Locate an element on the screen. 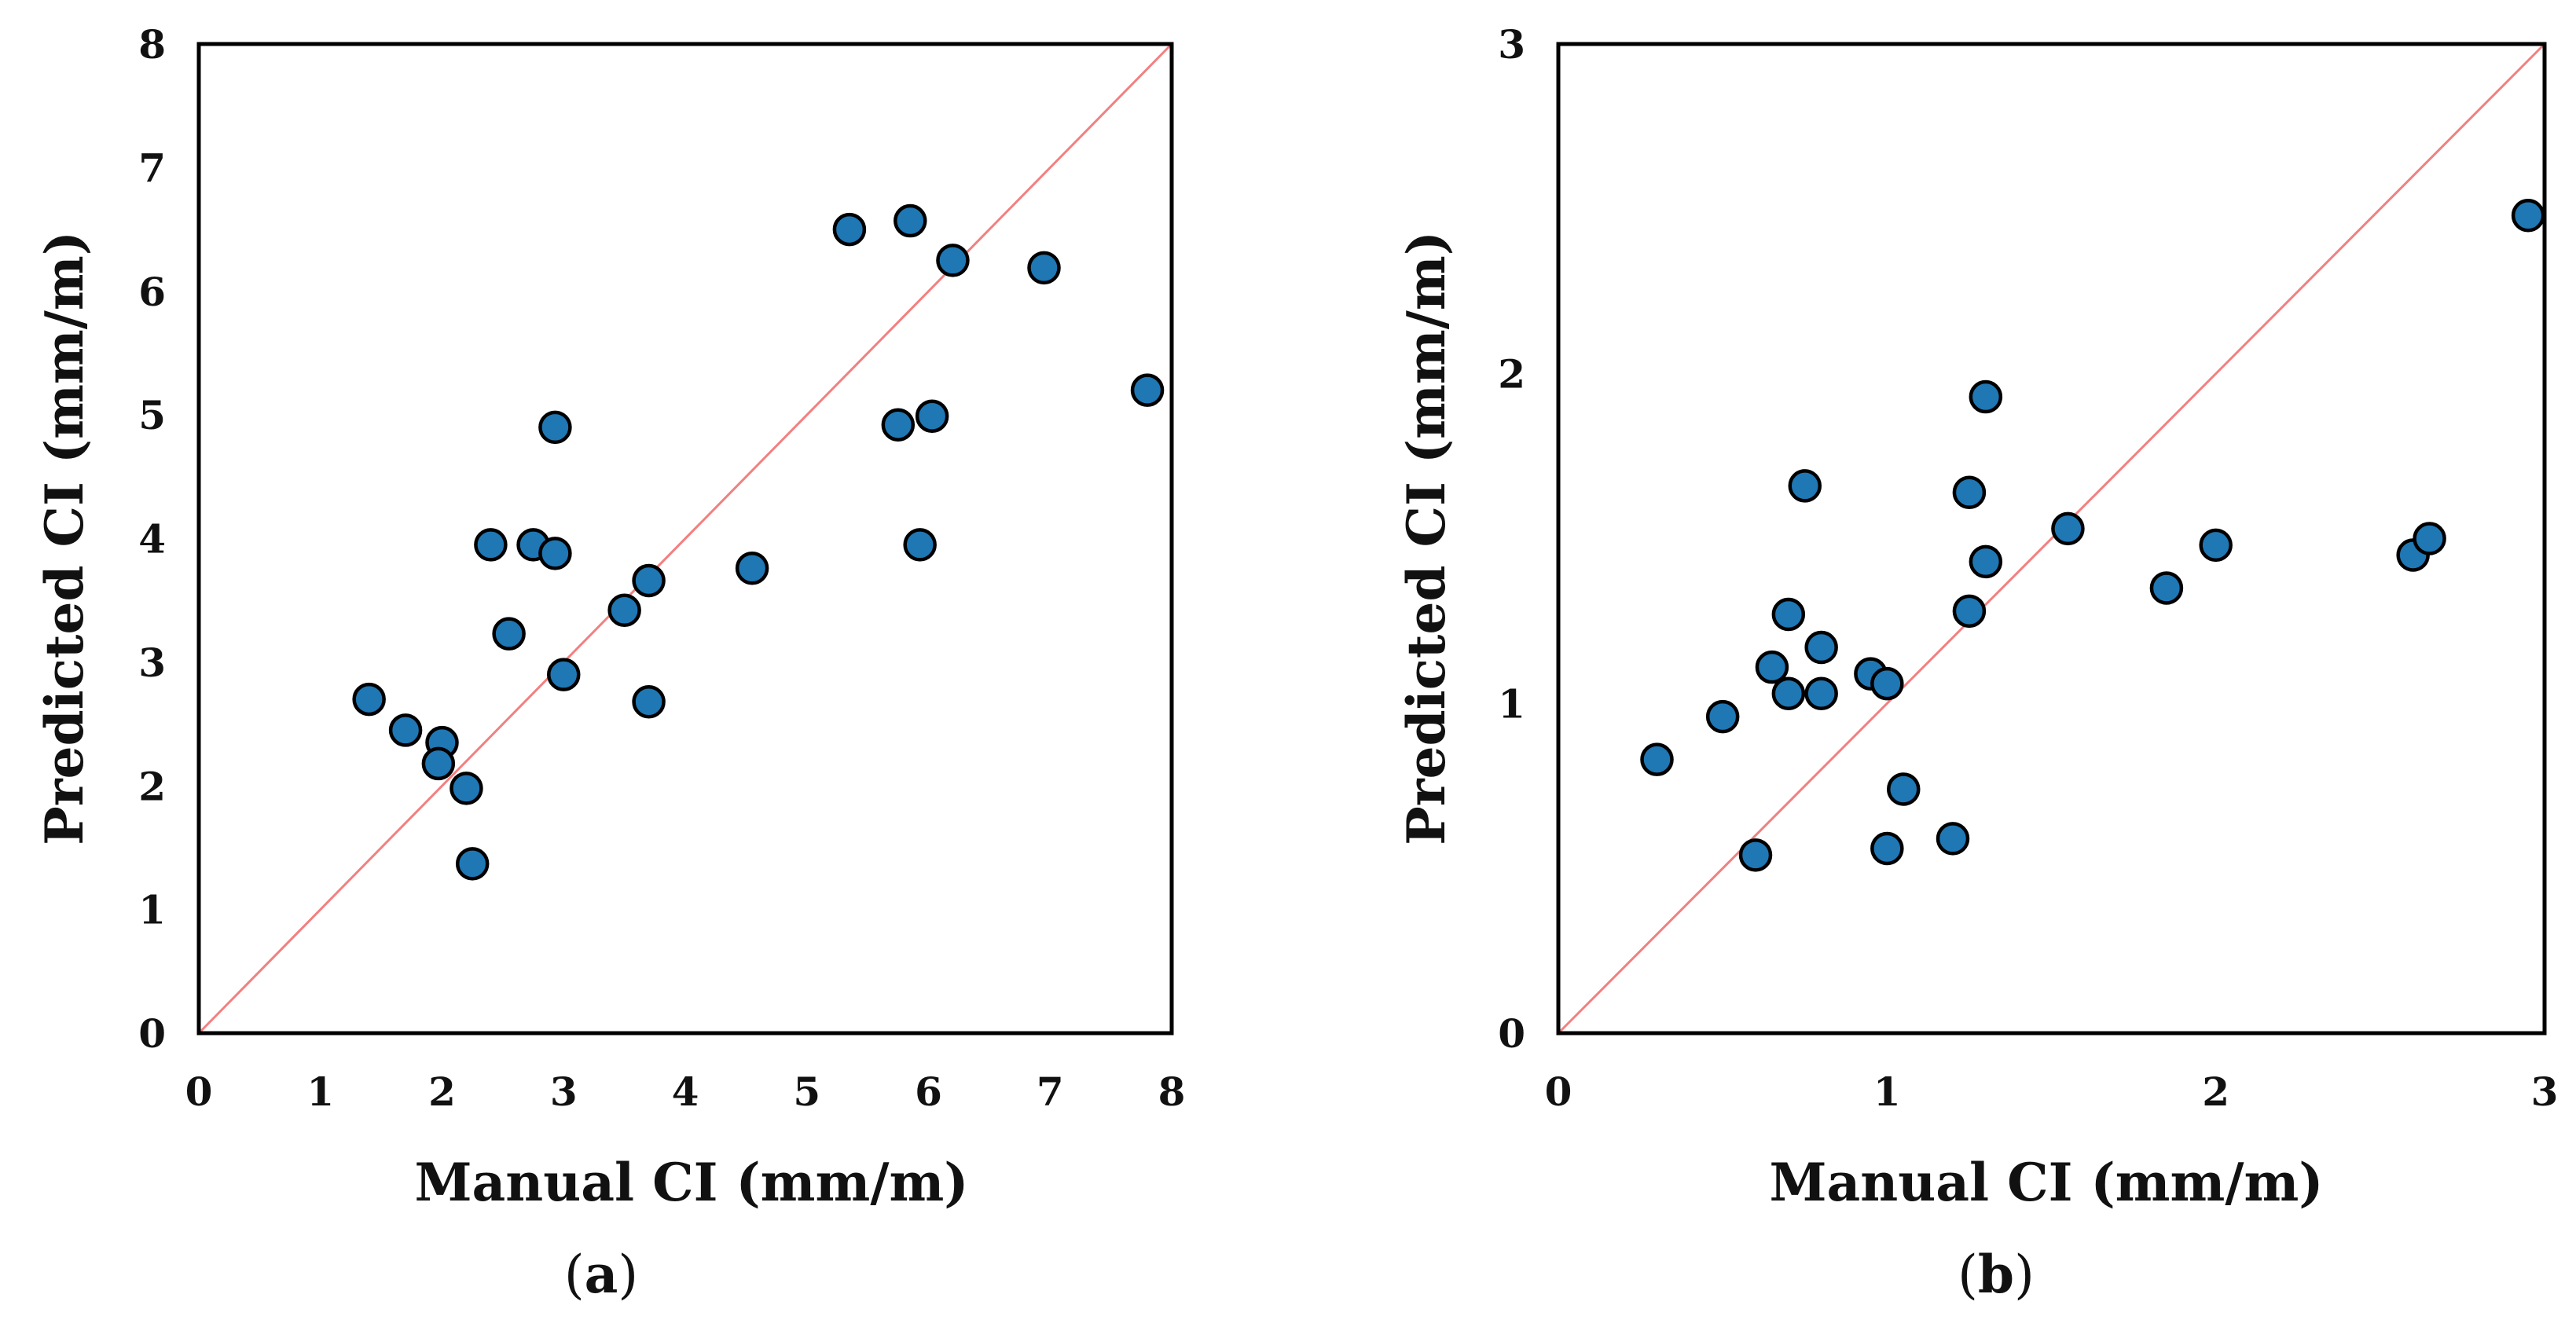  panel-b-x-tick-label: 0 is located at coordinates (1558, 1092).